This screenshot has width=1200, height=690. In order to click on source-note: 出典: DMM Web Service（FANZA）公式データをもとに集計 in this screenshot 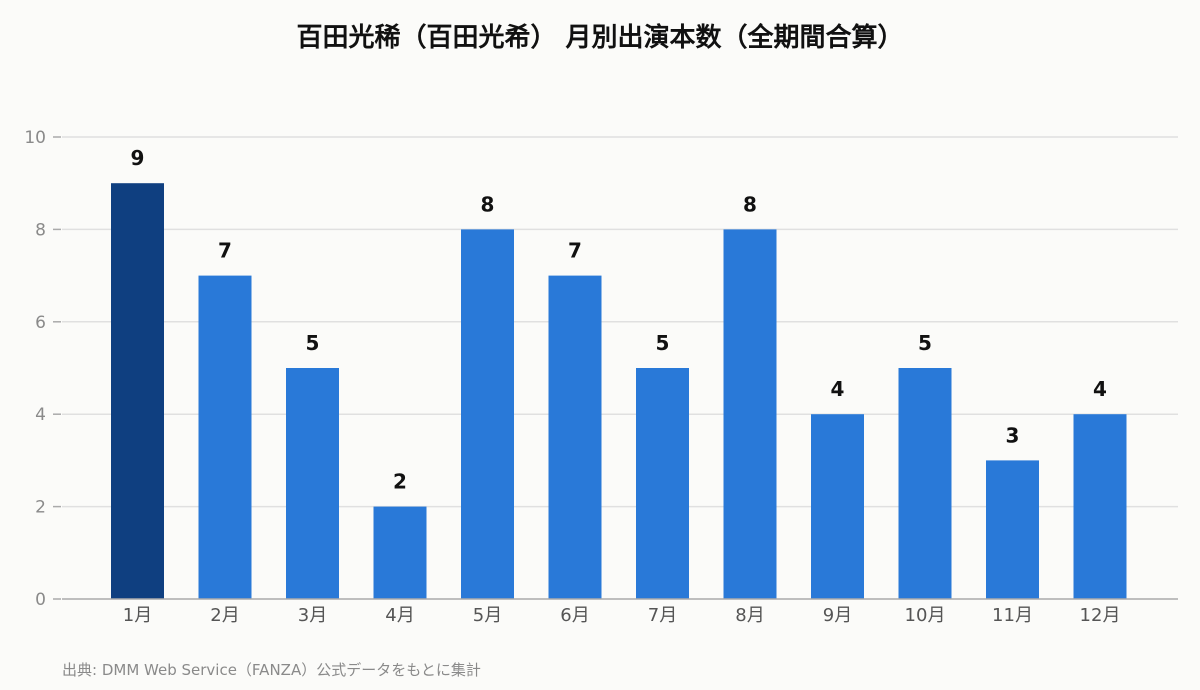, I will do `click(271, 670)`.